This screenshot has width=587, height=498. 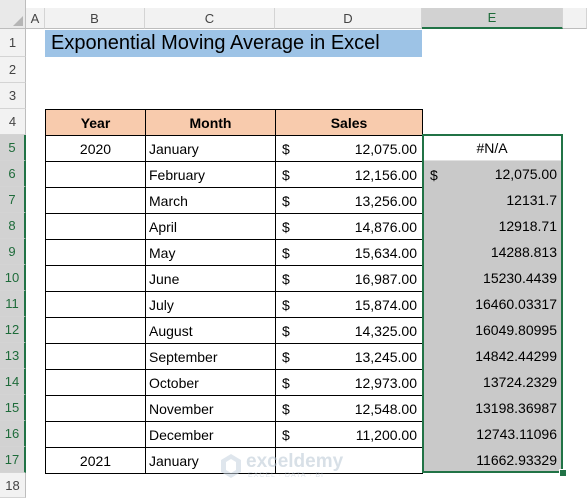 I want to click on month-cell: January, so click(x=210, y=148).